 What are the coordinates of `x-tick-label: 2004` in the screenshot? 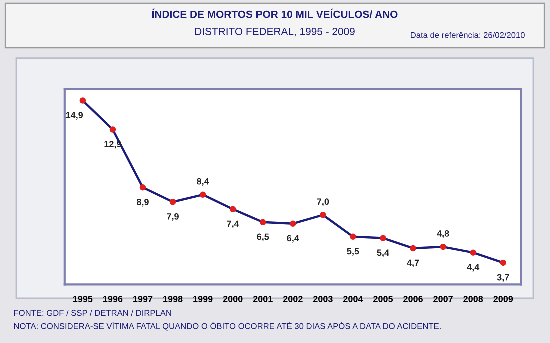 It's located at (353, 299).